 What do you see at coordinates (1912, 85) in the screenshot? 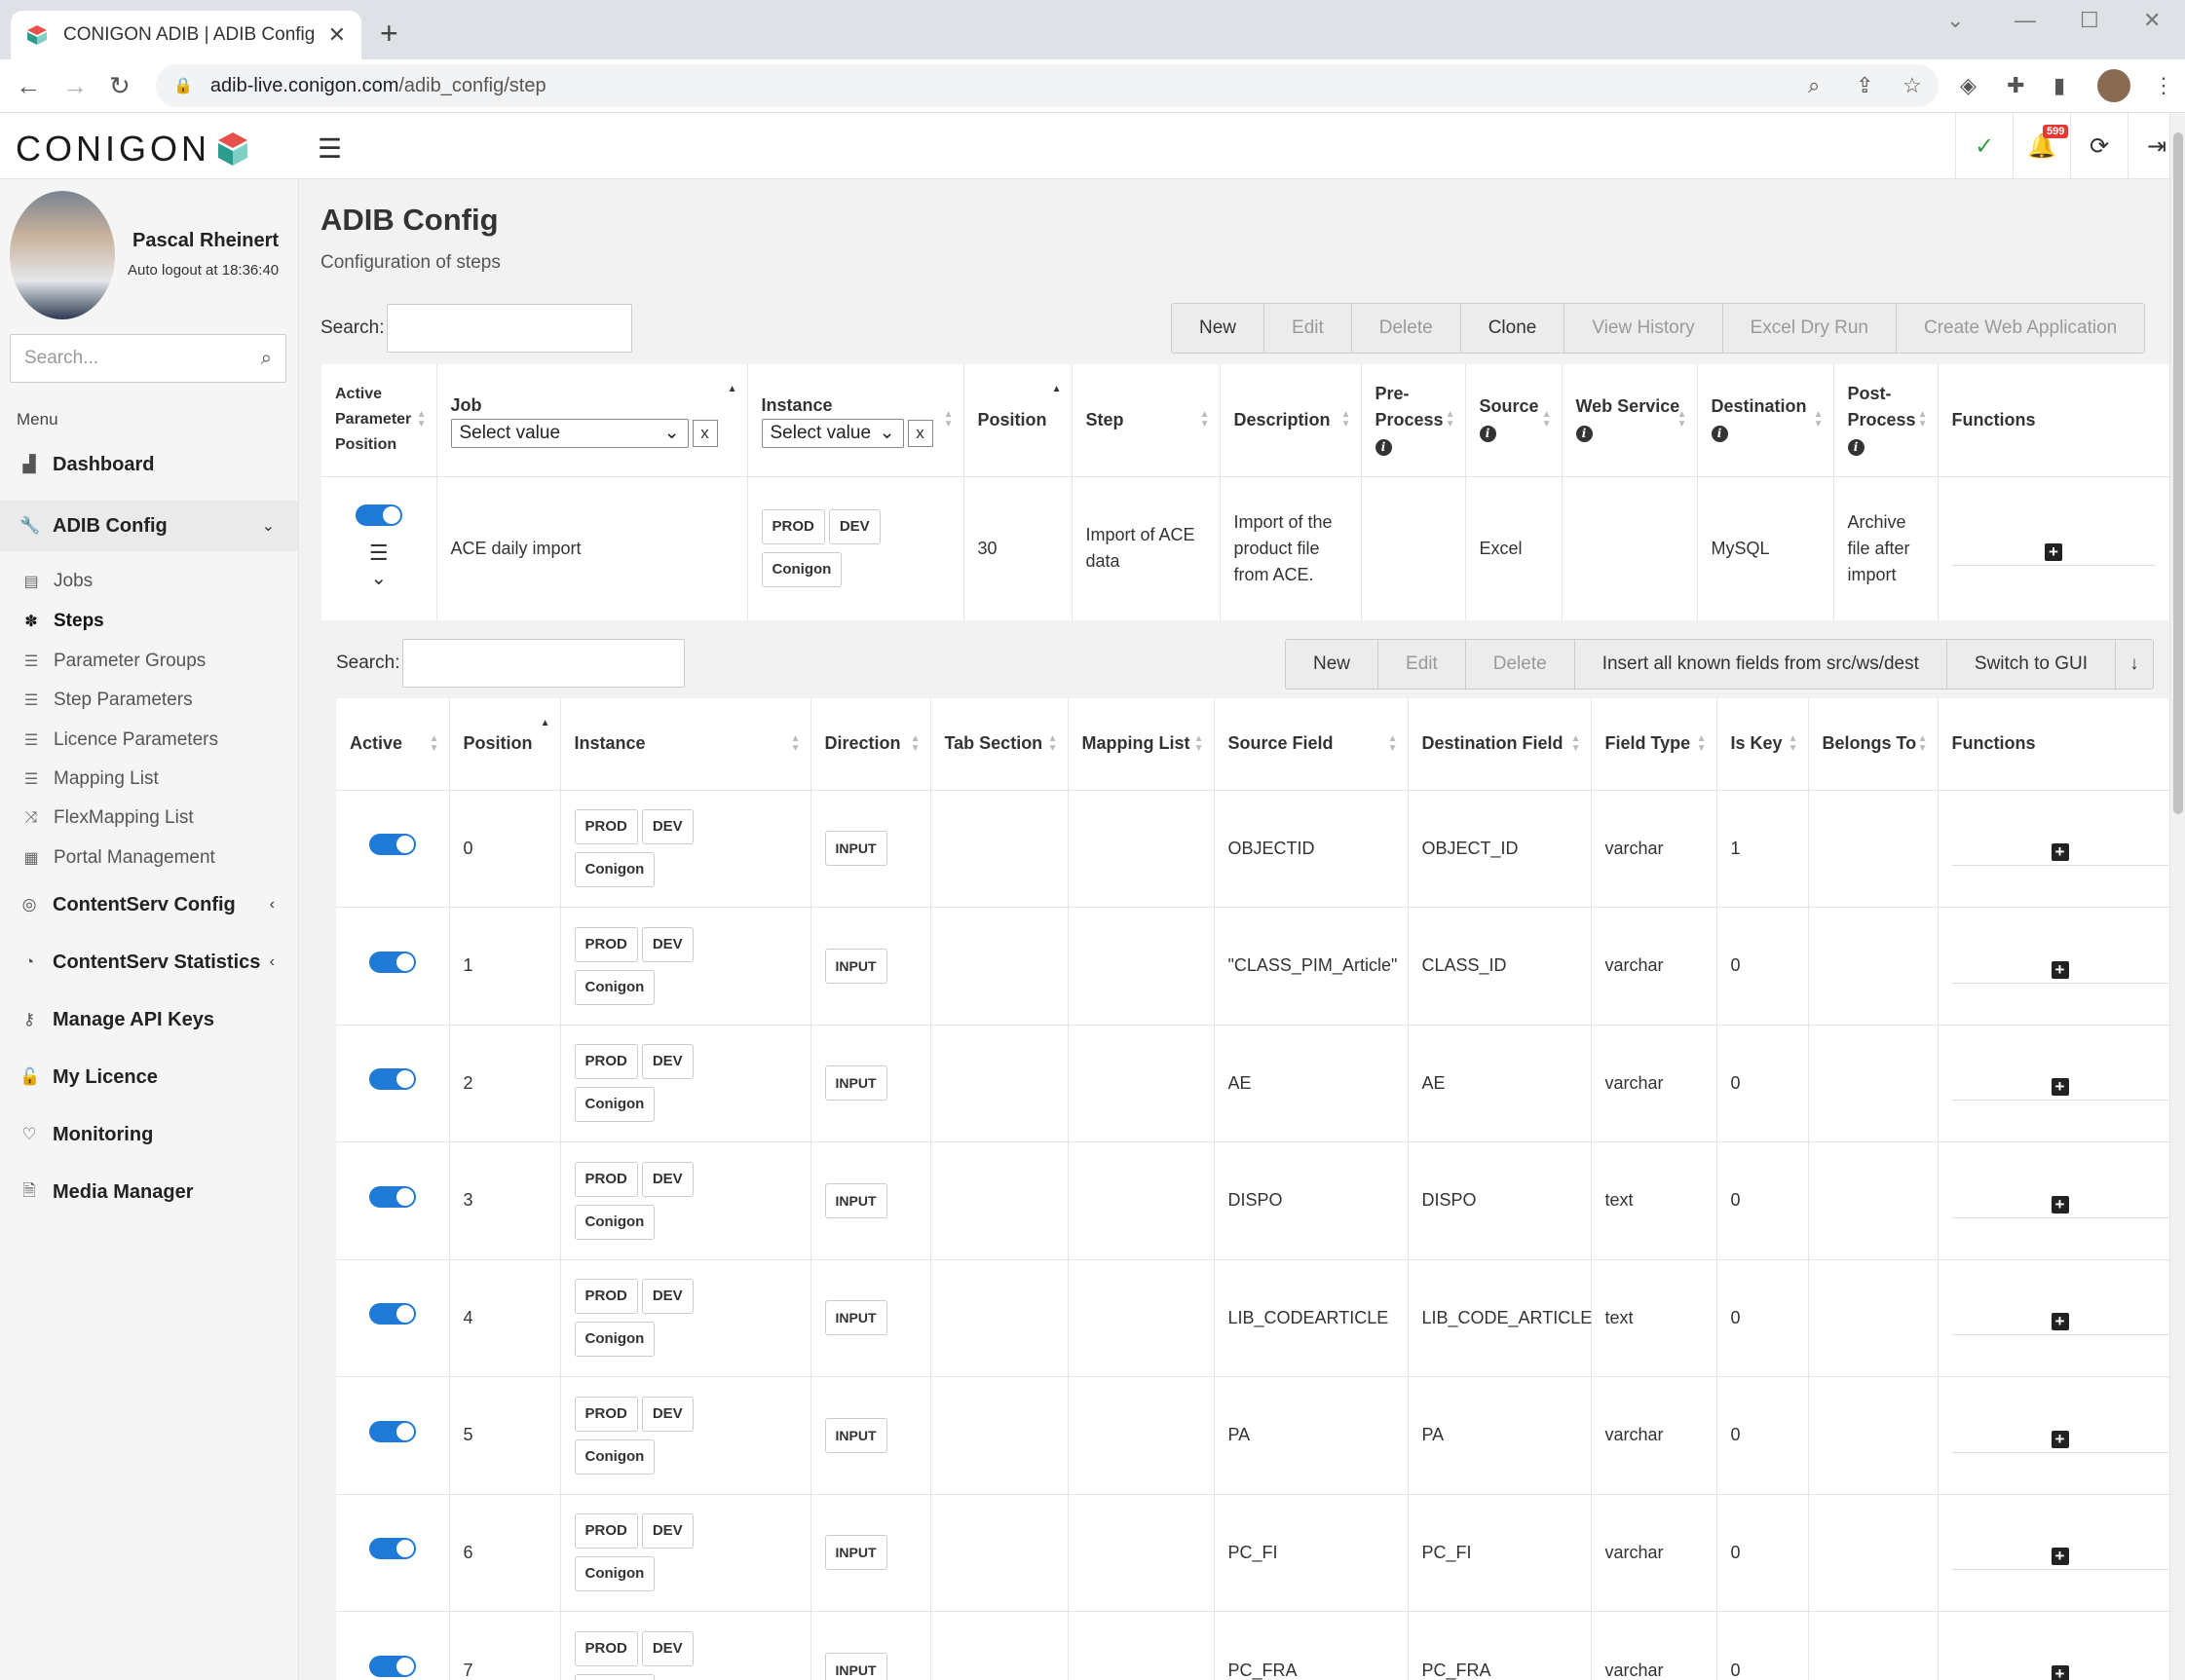
I see `bookmark-star-icon: ☆` at bounding box center [1912, 85].